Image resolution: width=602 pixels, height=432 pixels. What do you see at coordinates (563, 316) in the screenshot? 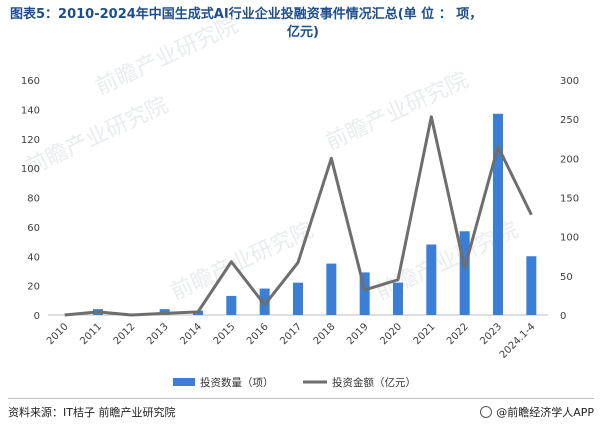
I see `y-right-tick-label: 0` at bounding box center [563, 316].